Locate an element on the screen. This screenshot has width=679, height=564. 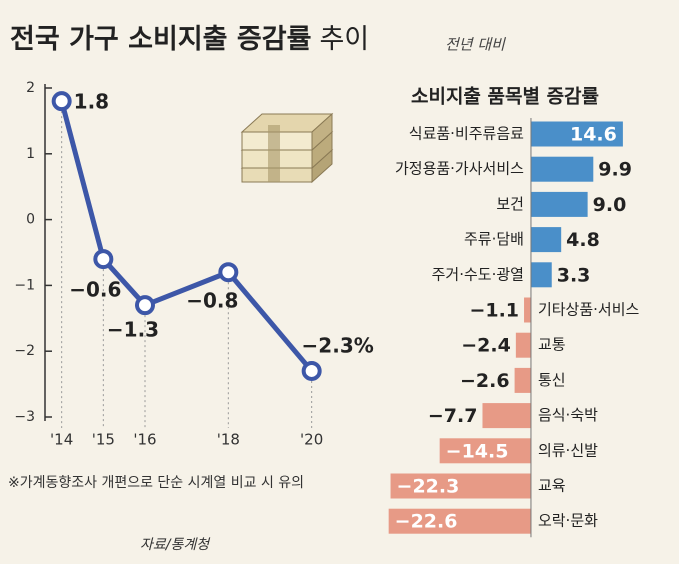
data-label: −22.3 is located at coordinates (428, 487).